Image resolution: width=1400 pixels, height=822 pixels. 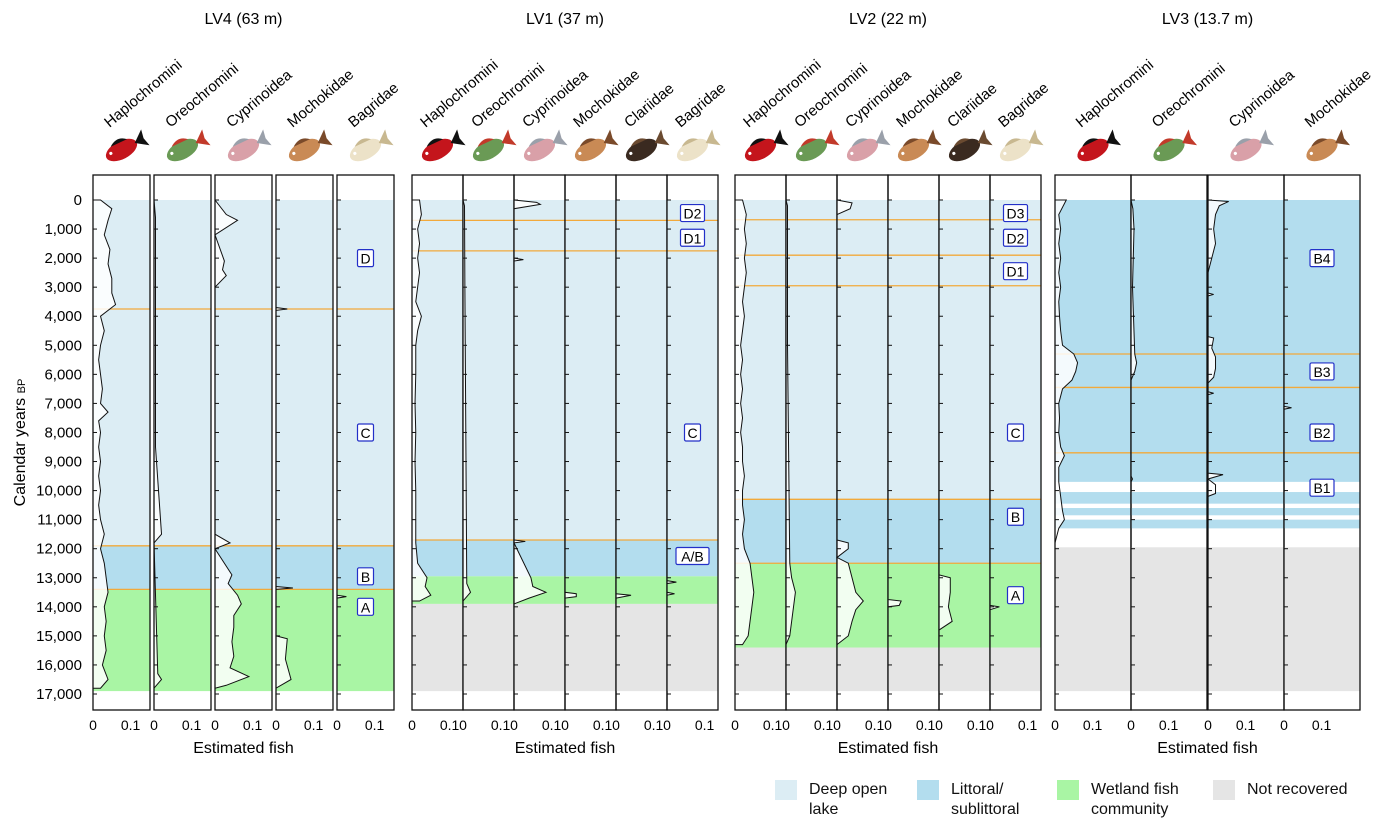 What do you see at coordinates (365, 433) in the screenshot?
I see `zone-label-c: C` at bounding box center [365, 433].